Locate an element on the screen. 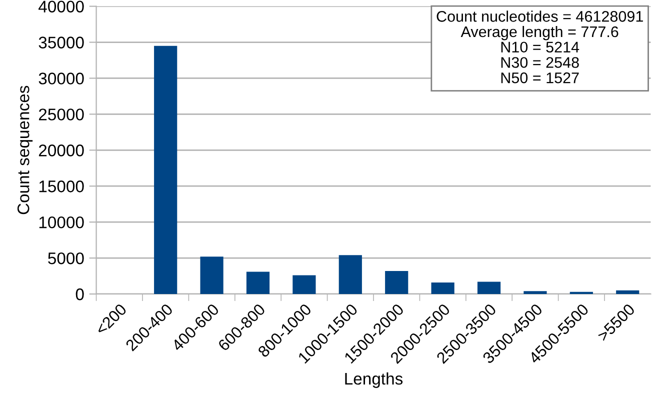 Image resolution: width=664 pixels, height=420 pixels. x-axis-title: Lengths is located at coordinates (374, 380).